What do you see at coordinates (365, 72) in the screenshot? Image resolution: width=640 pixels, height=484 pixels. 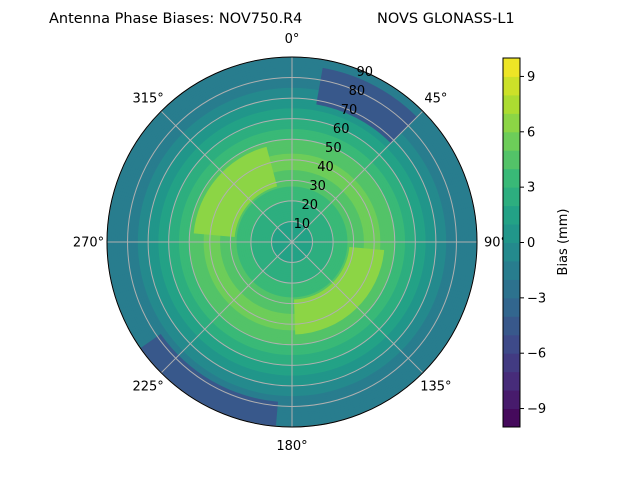 I see `radial-tick-label: 90` at bounding box center [365, 72].